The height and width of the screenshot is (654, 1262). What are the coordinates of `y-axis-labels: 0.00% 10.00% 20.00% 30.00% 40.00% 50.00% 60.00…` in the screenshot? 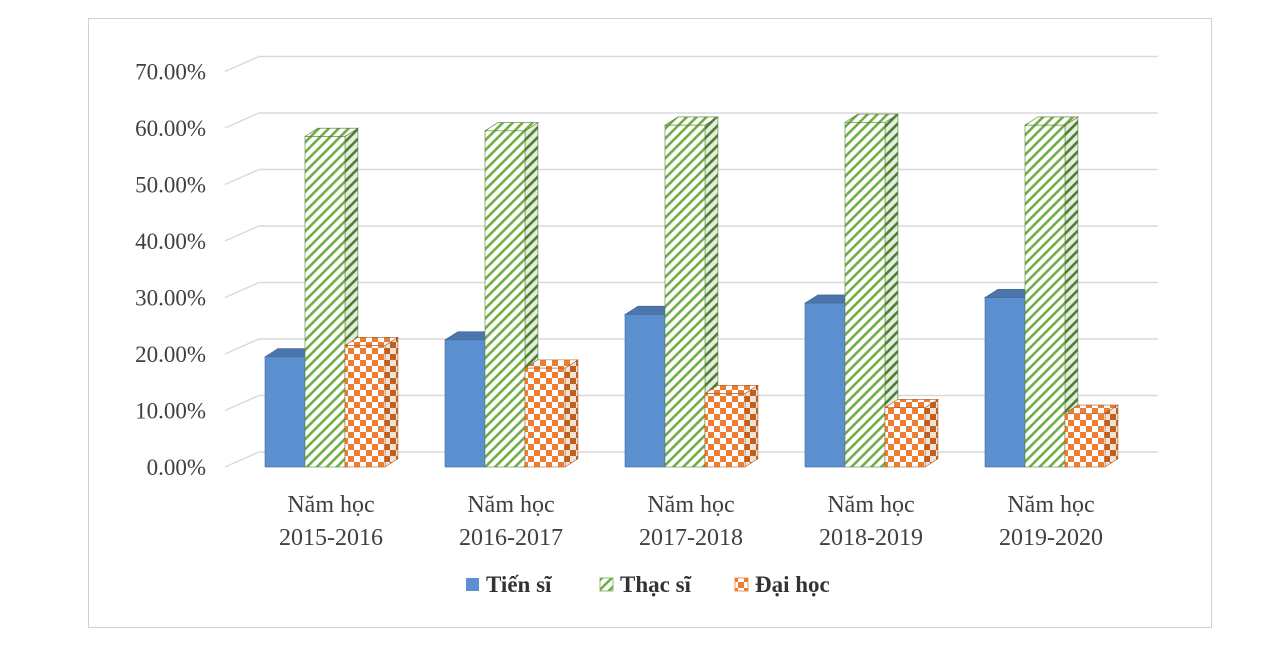 It's located at (170, 270).